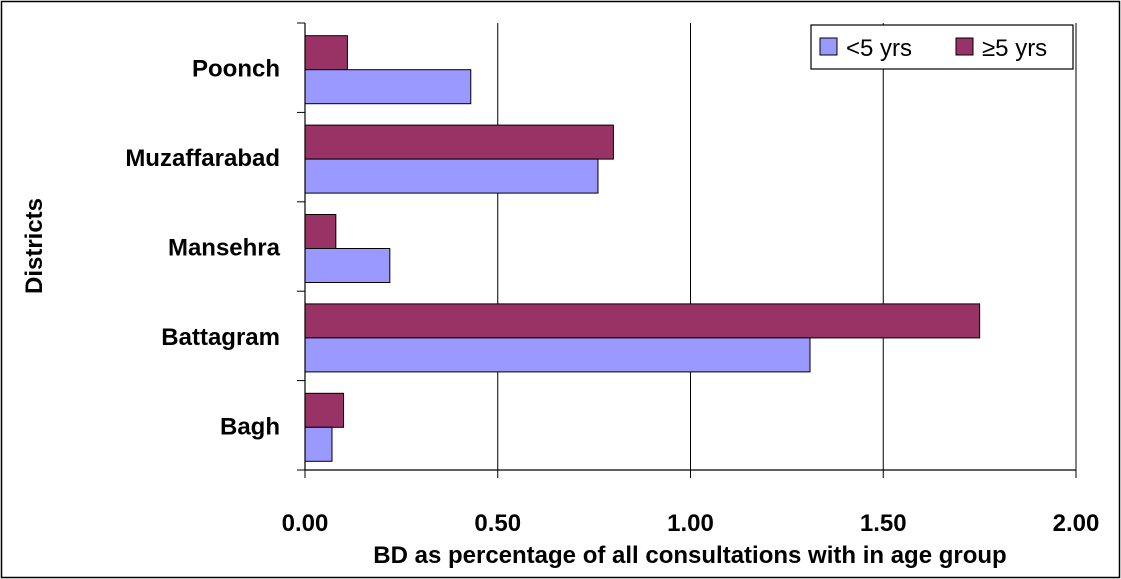 The height and width of the screenshot is (579, 1121). What do you see at coordinates (347, 265) in the screenshot?
I see `bar-mansehra-under5` at bounding box center [347, 265].